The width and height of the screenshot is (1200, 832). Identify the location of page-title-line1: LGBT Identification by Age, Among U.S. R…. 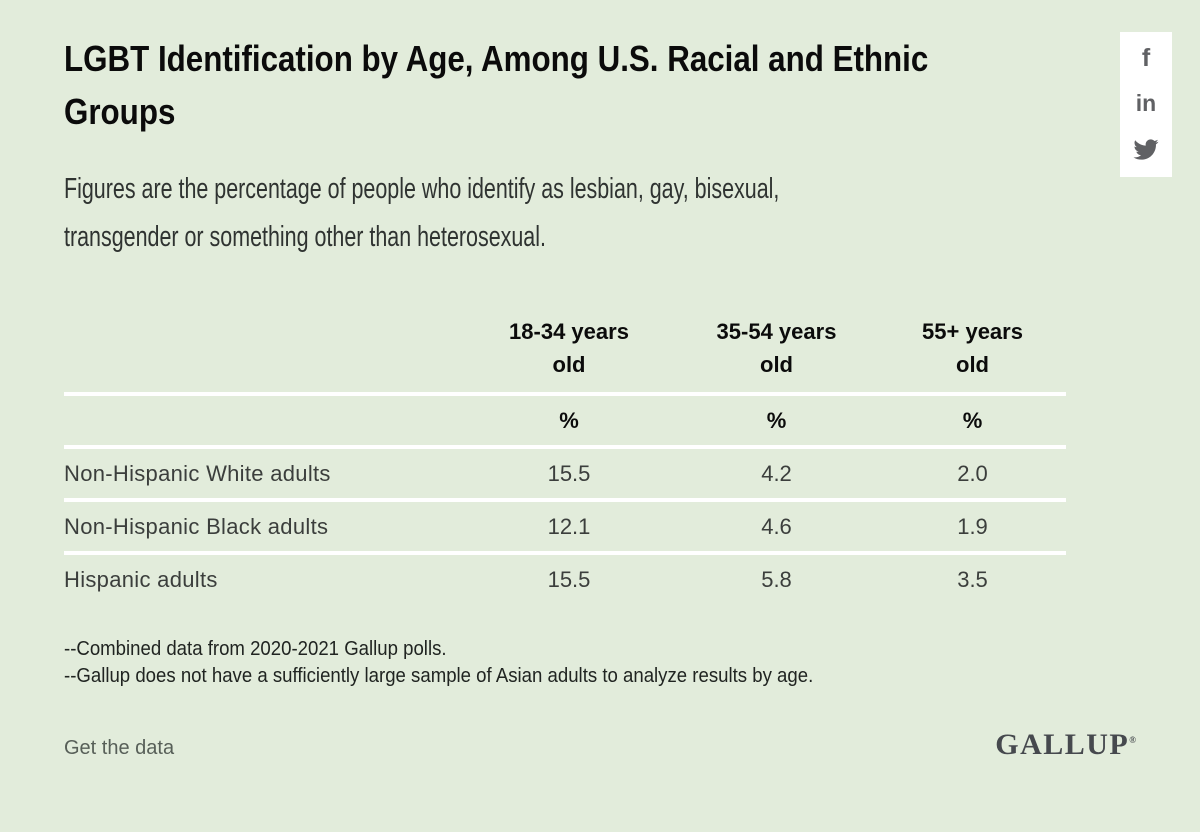
(496, 58).